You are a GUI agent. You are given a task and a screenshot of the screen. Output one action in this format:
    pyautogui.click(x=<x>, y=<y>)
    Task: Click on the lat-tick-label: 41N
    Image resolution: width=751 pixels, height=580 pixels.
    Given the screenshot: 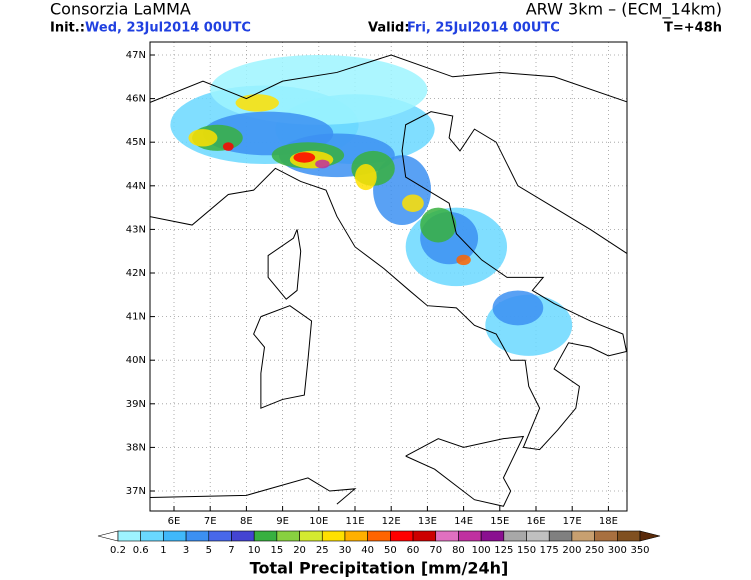 What is the action you would take?
    pyautogui.click(x=136, y=317)
    